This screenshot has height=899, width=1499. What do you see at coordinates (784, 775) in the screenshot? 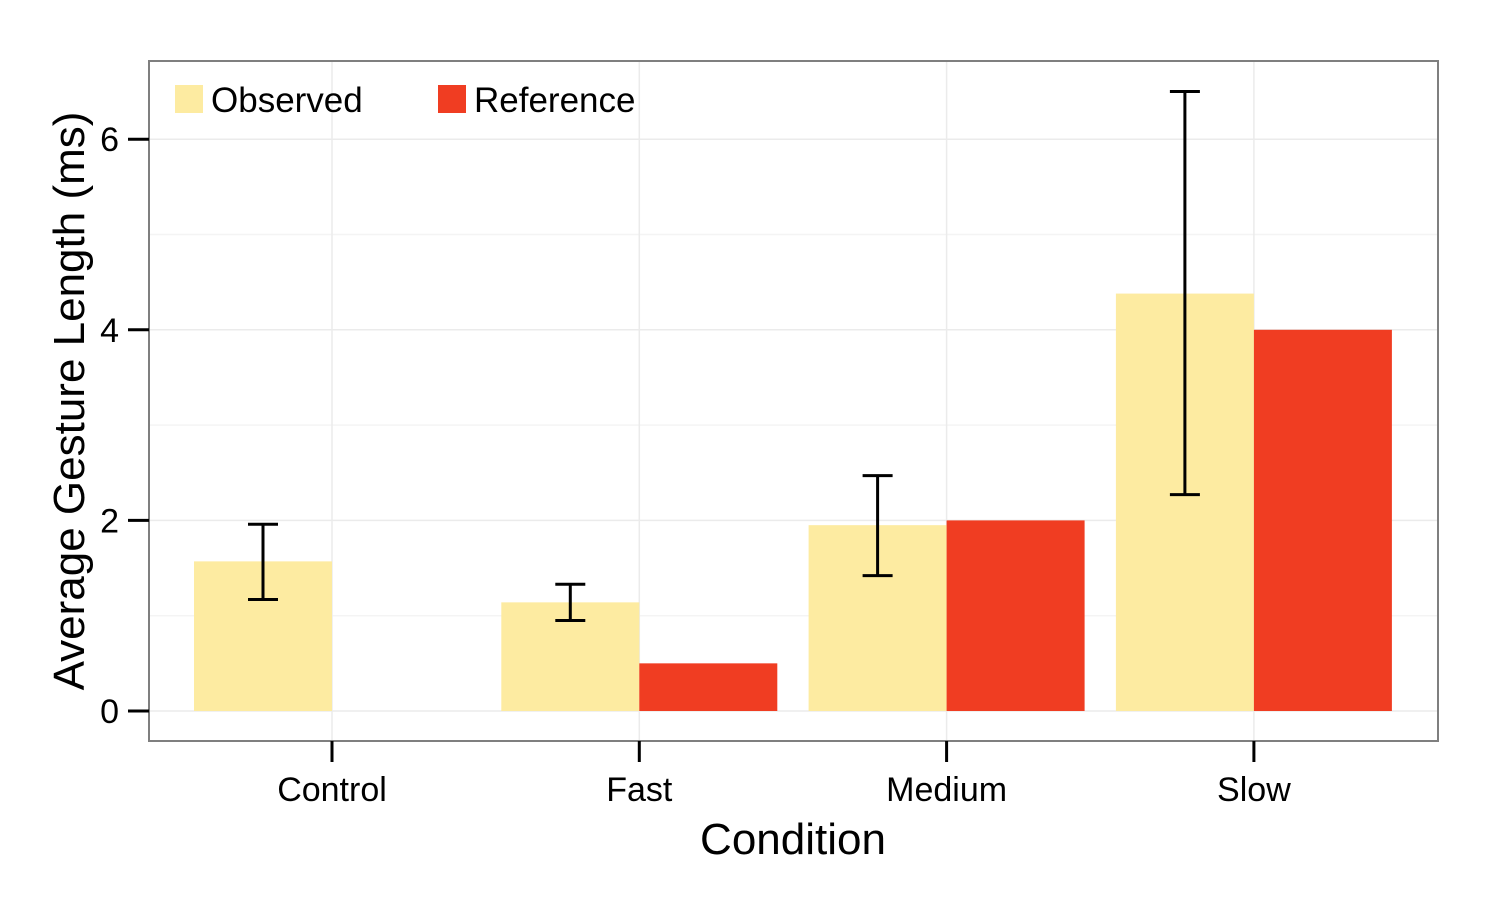
I see `x-axis: Control Fast Medium Slow` at bounding box center [784, 775].